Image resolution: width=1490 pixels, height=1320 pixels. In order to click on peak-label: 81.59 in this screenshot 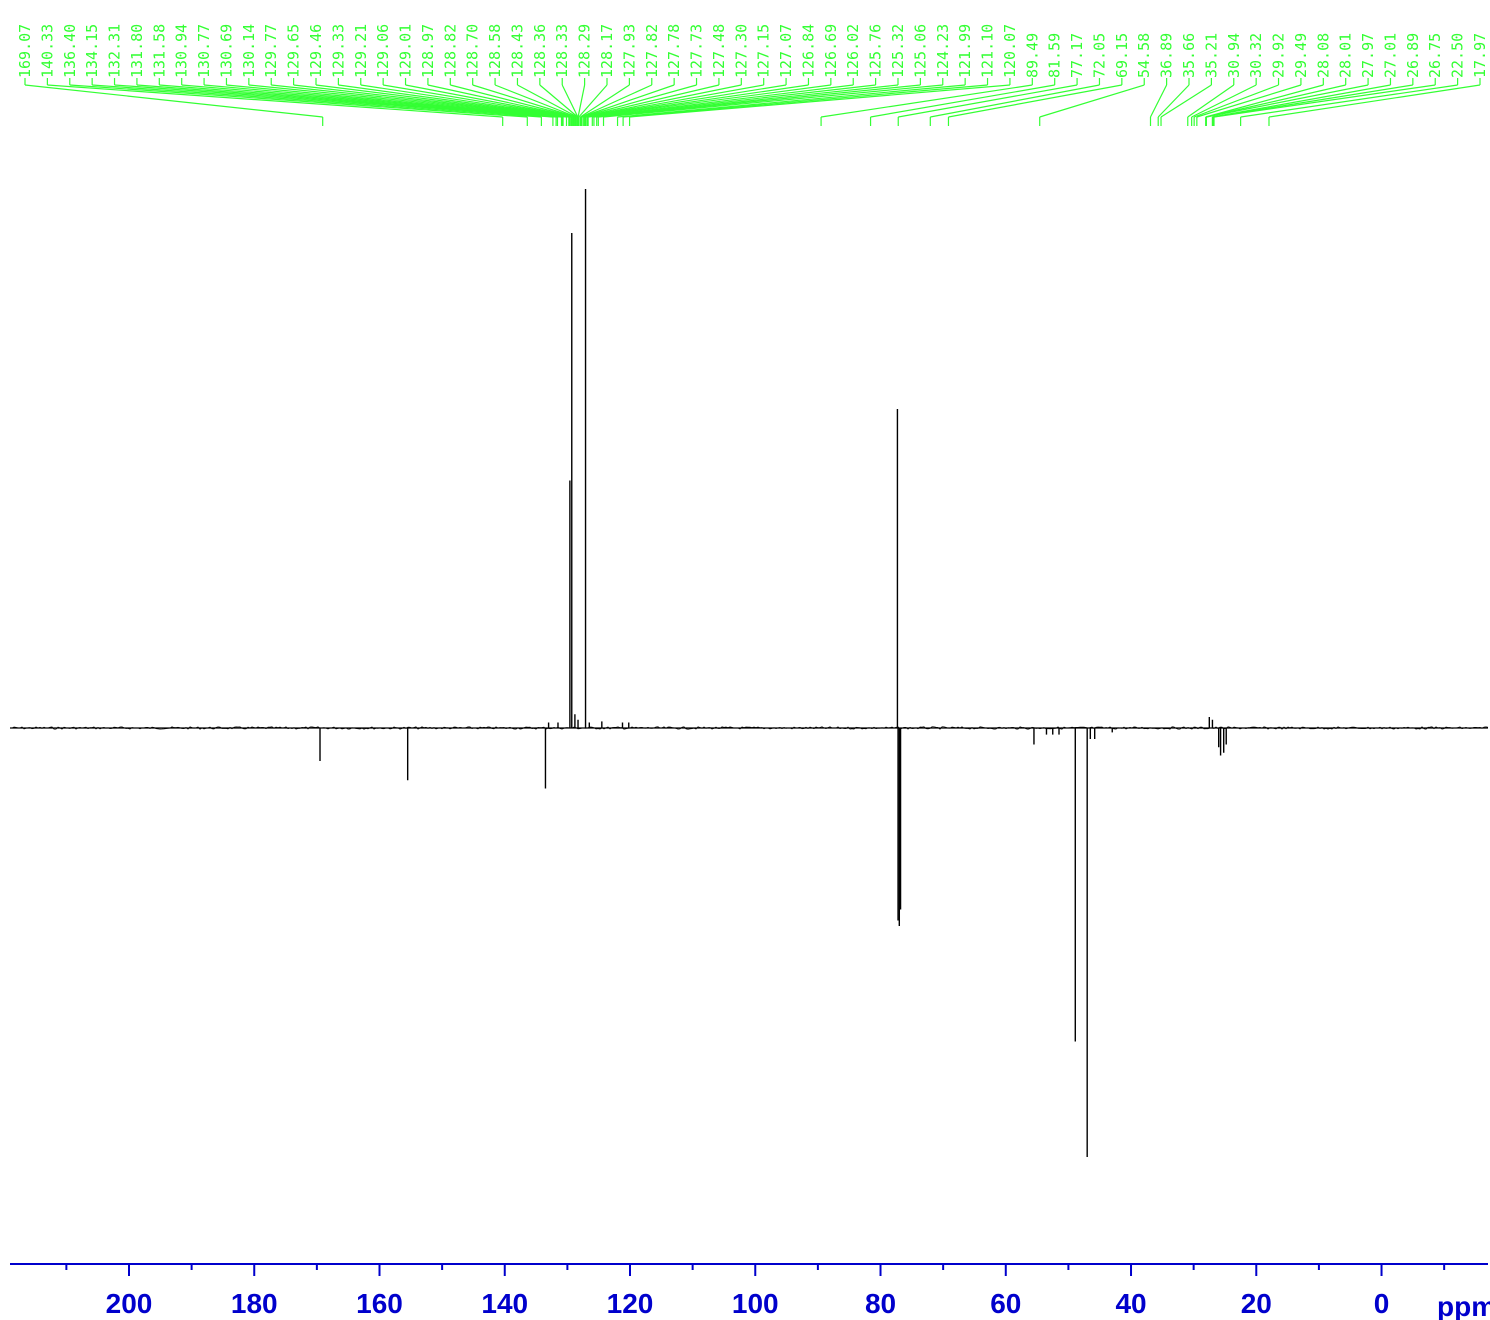, I will do `click(1055, 55)`.